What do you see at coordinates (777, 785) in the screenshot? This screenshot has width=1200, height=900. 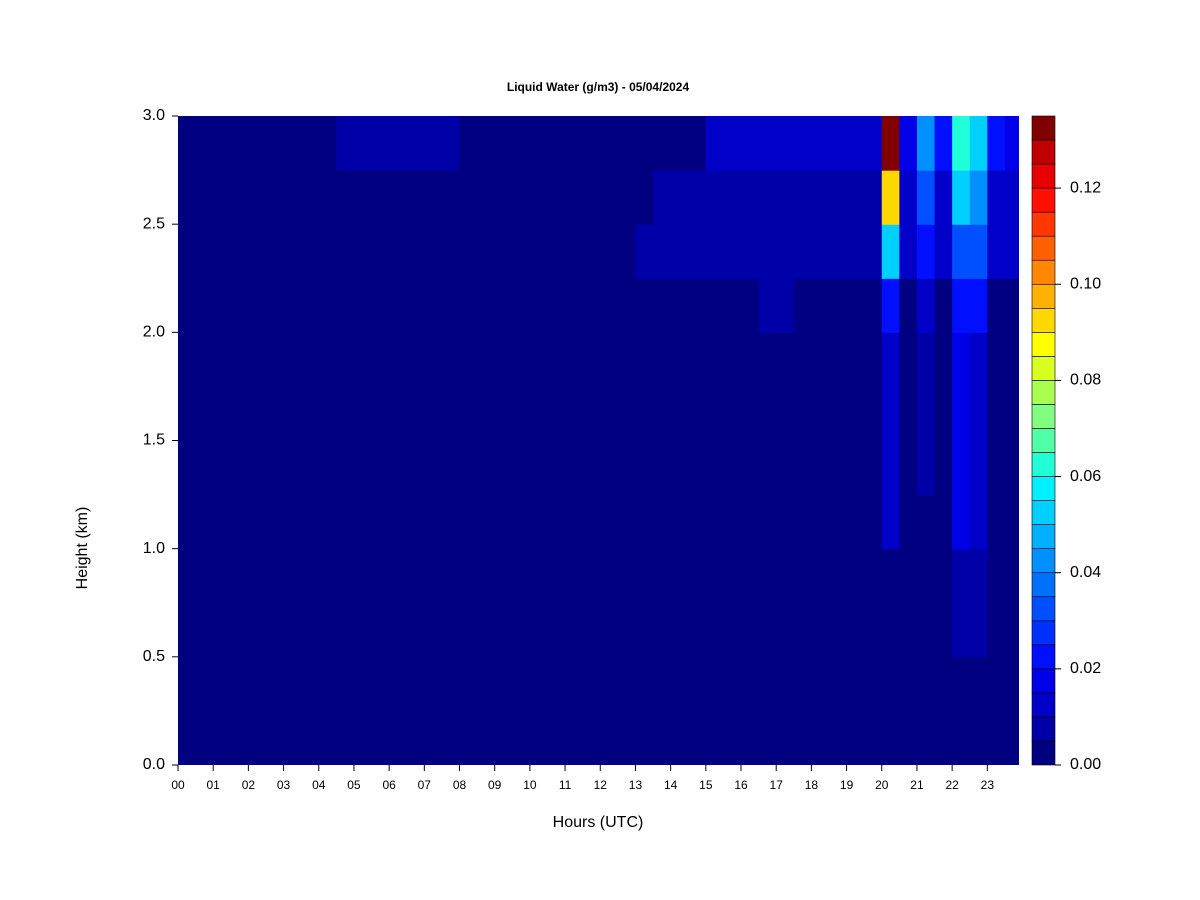 I see `x-tick-label: 17` at bounding box center [777, 785].